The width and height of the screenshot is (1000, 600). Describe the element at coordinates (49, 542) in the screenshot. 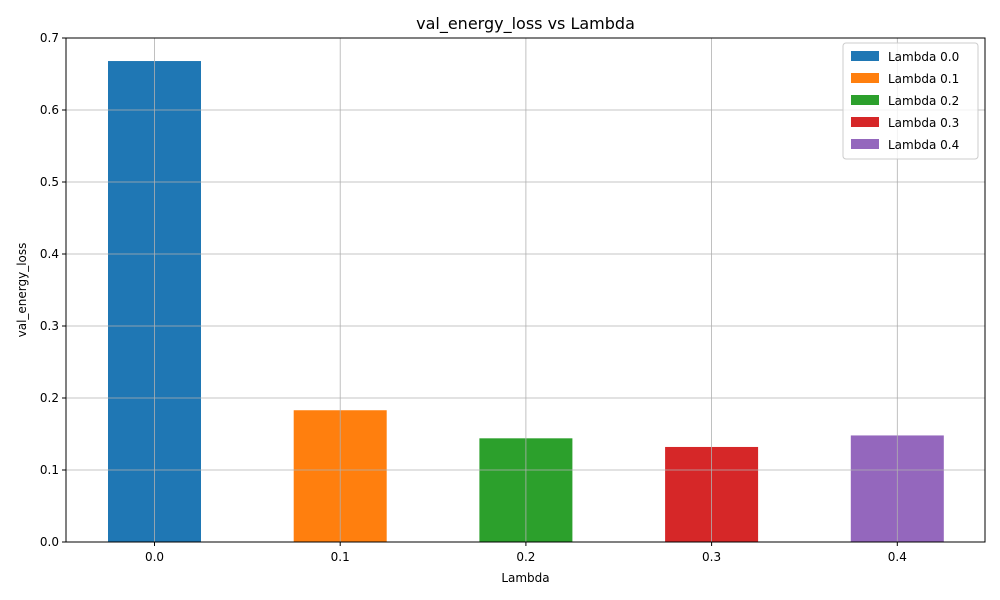

I see `y-tick-label: 0.0` at that location.